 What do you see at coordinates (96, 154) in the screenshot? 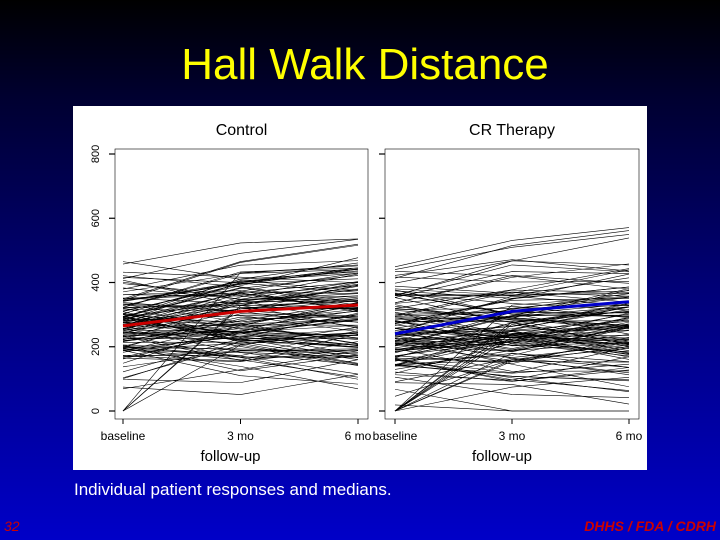
I see `y-tick-label: 800` at bounding box center [96, 154].